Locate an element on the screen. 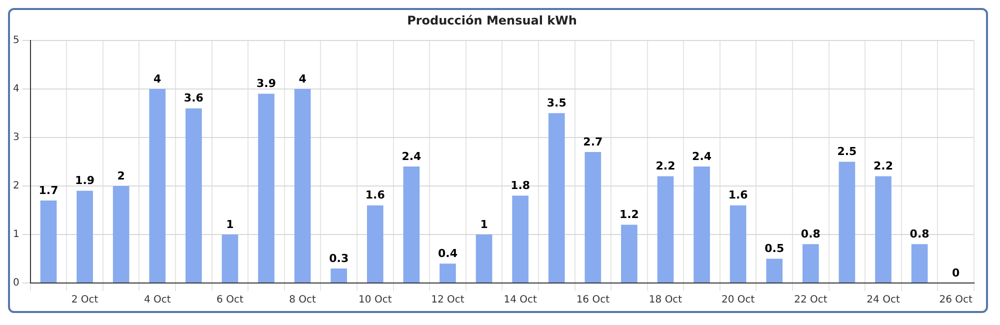 This screenshot has height=325, width=1000. data-label: 3.5 is located at coordinates (556, 103).